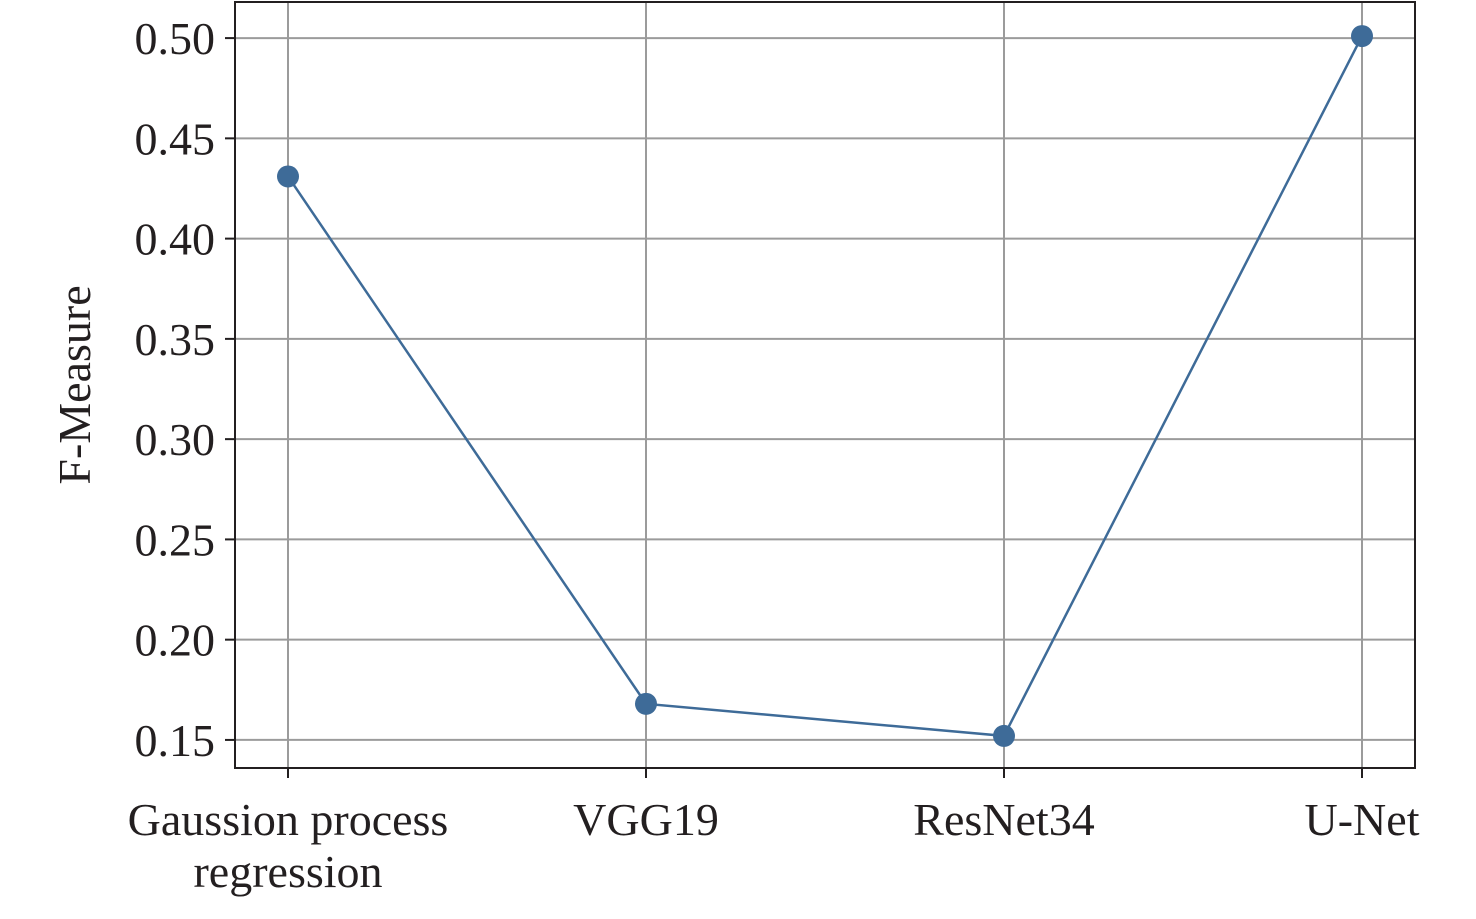 Image resolution: width=1476 pixels, height=919 pixels. I want to click on x-tick-label: ResNet34, so click(1003, 819).